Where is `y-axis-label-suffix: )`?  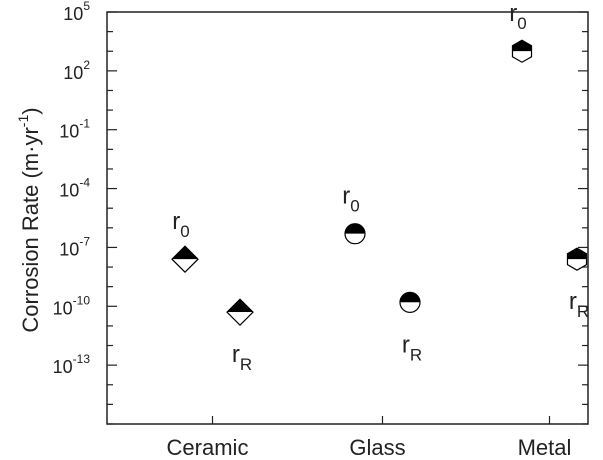
y-axis-label-suffix: ) is located at coordinates (30, 110).